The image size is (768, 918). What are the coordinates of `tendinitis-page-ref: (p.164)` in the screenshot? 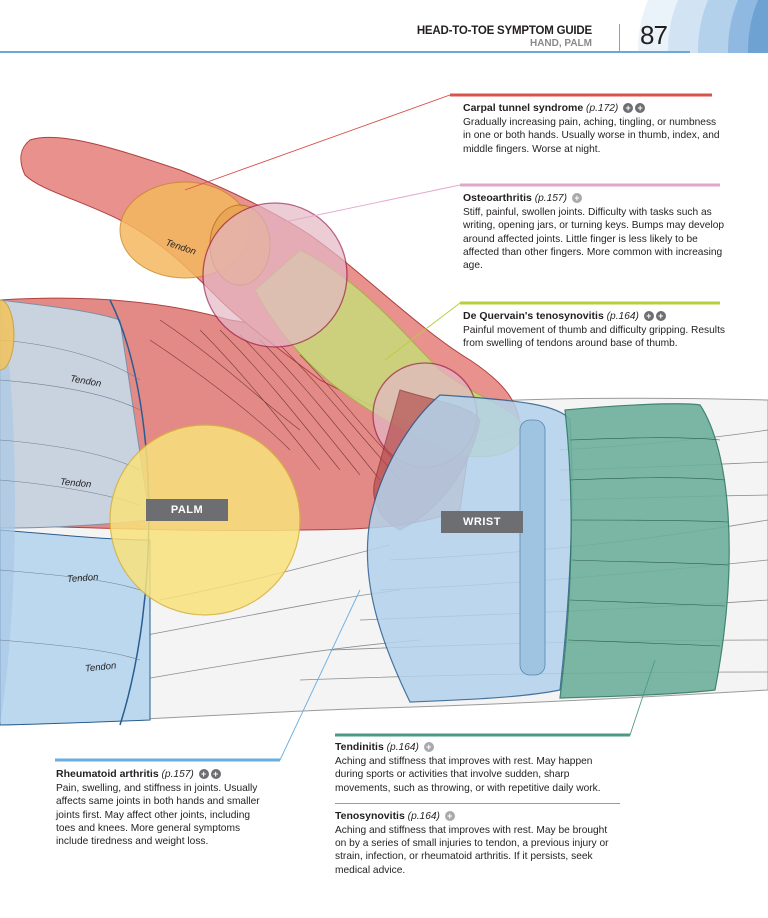 It's located at (402, 747).